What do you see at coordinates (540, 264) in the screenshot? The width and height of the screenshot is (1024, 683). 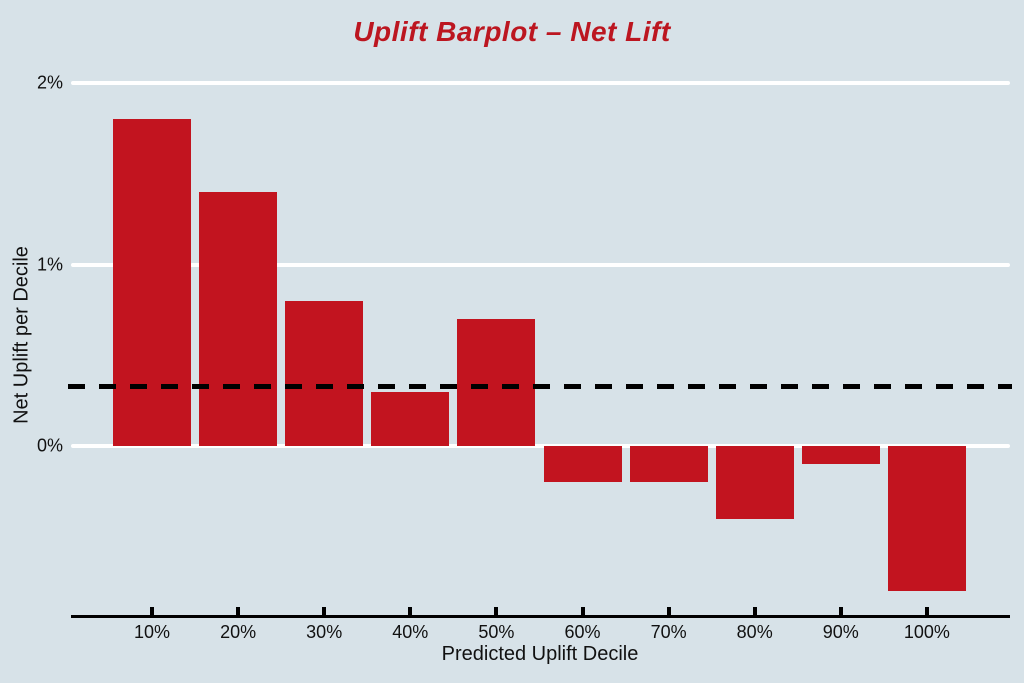 I see `gridline-1%` at bounding box center [540, 264].